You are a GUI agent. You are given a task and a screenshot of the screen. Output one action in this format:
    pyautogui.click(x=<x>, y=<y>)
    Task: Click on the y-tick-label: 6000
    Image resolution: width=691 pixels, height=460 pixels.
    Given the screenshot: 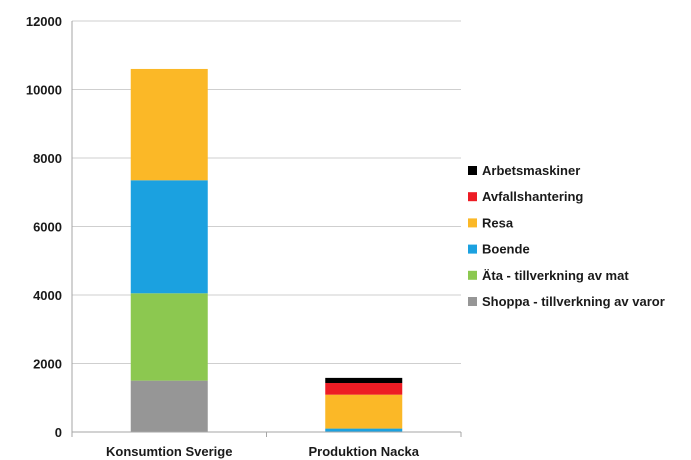 What is the action you would take?
    pyautogui.click(x=47, y=227)
    